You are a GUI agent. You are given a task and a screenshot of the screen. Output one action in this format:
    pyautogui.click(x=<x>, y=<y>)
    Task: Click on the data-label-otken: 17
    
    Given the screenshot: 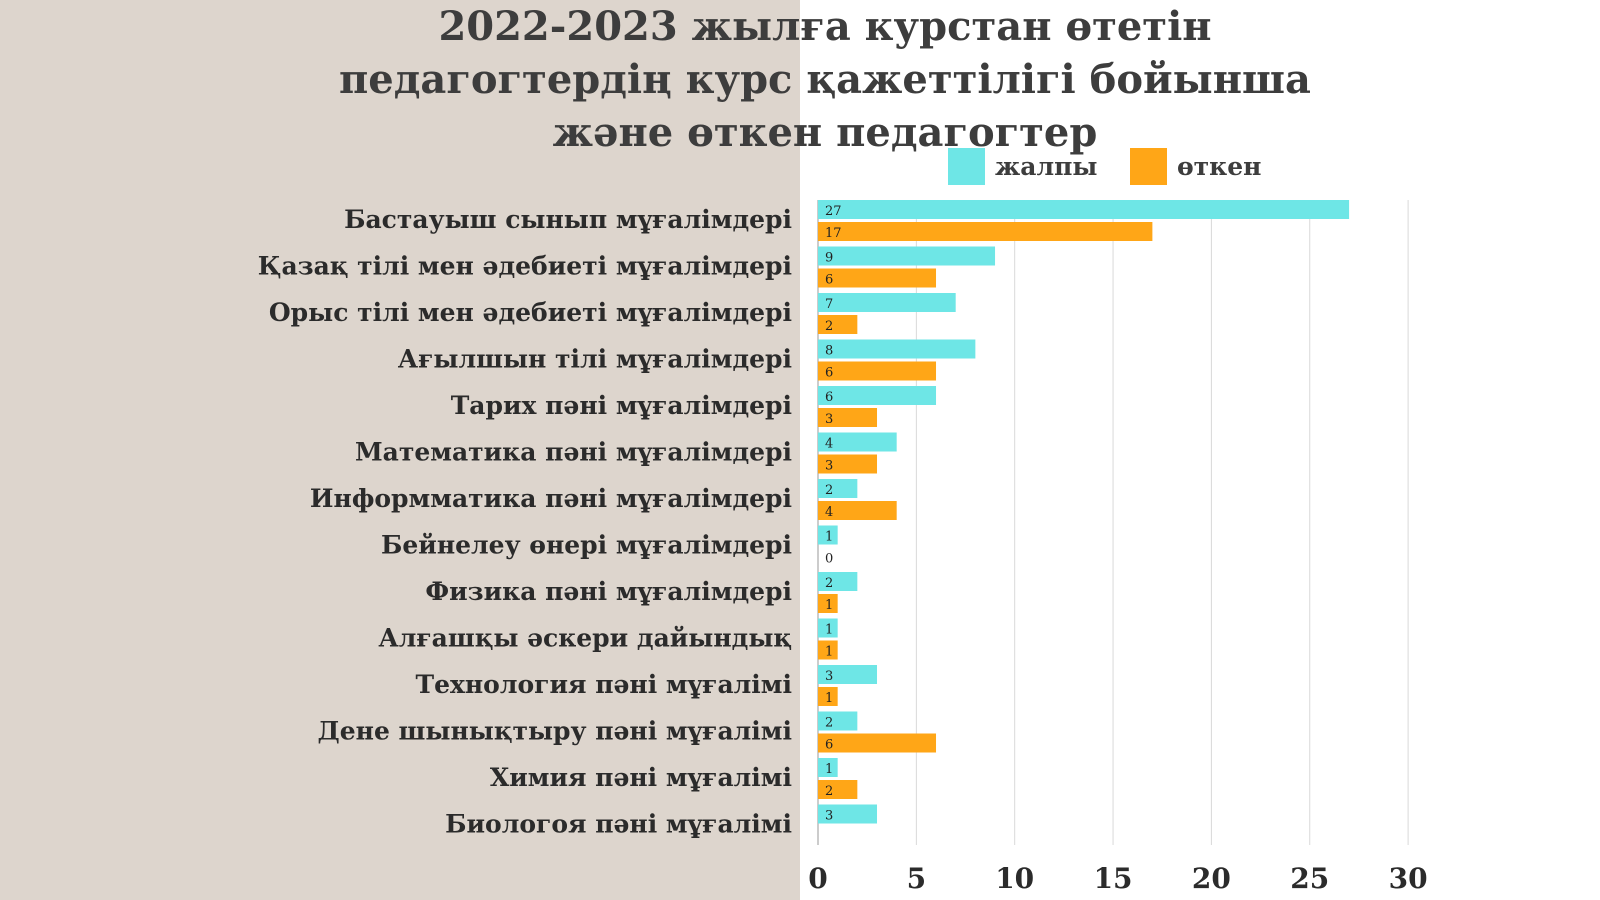 What is the action you would take?
    pyautogui.click(x=833, y=233)
    